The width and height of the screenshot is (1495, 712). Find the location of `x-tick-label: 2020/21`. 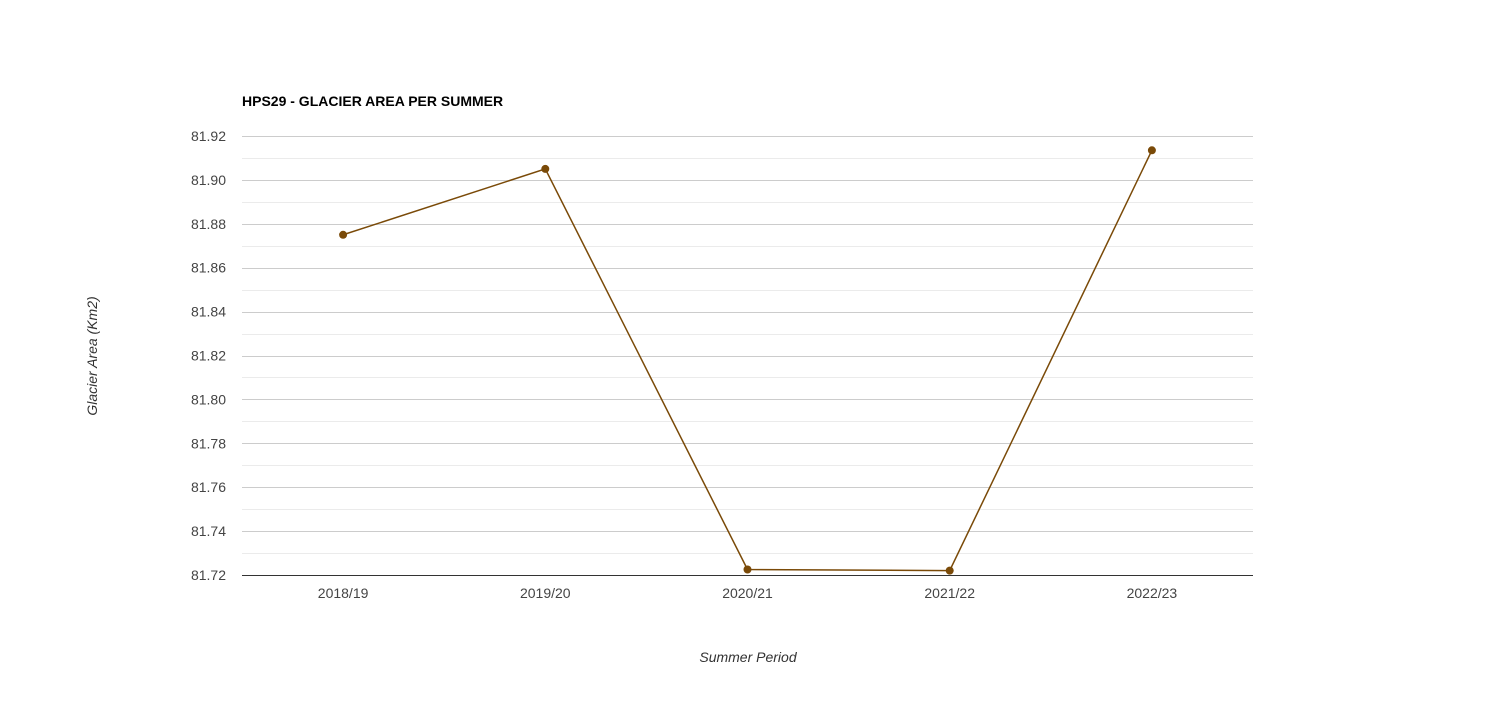

x-tick-label: 2020/21 is located at coordinates (747, 593).